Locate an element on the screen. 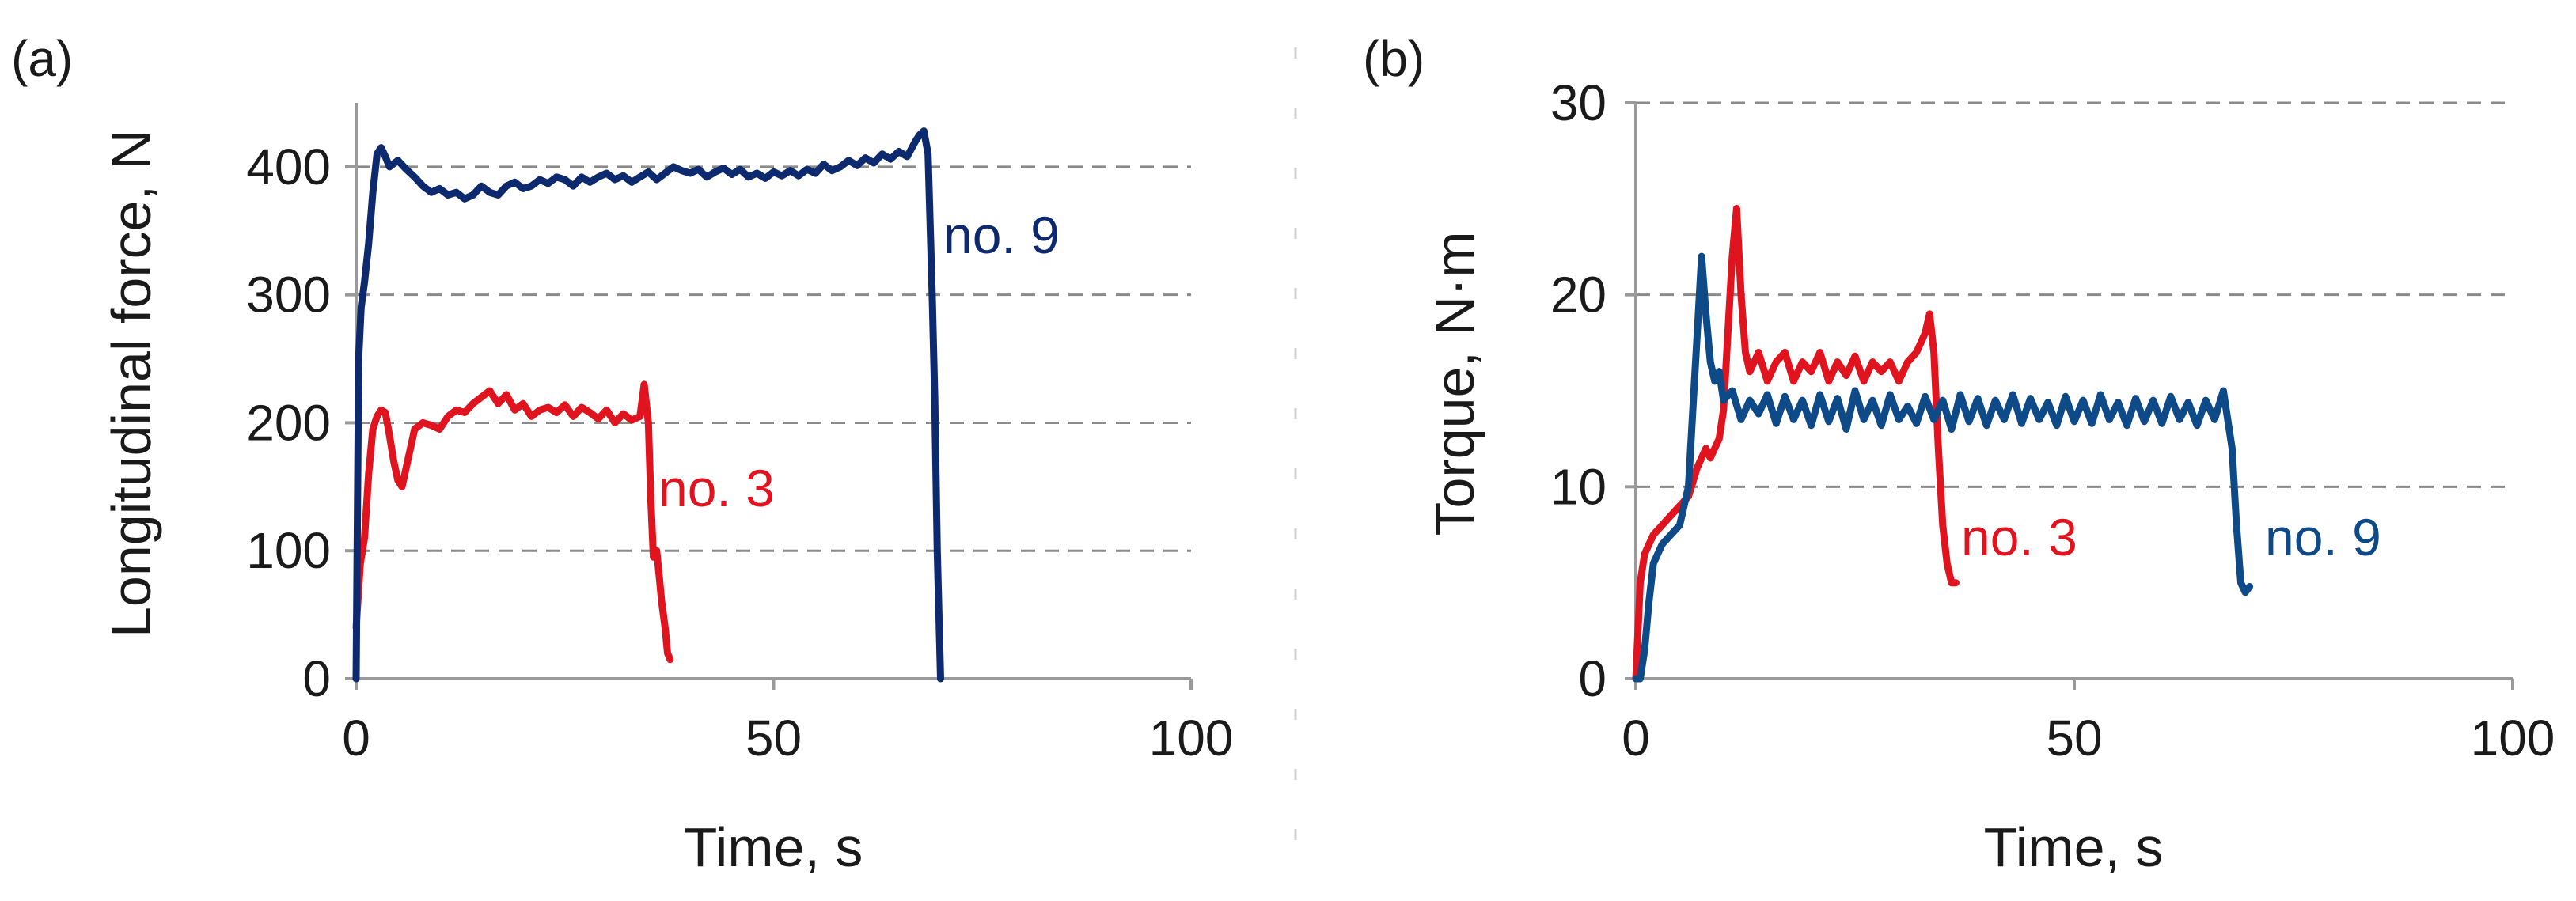  series-label-a-no3: no. 3 is located at coordinates (716, 488).